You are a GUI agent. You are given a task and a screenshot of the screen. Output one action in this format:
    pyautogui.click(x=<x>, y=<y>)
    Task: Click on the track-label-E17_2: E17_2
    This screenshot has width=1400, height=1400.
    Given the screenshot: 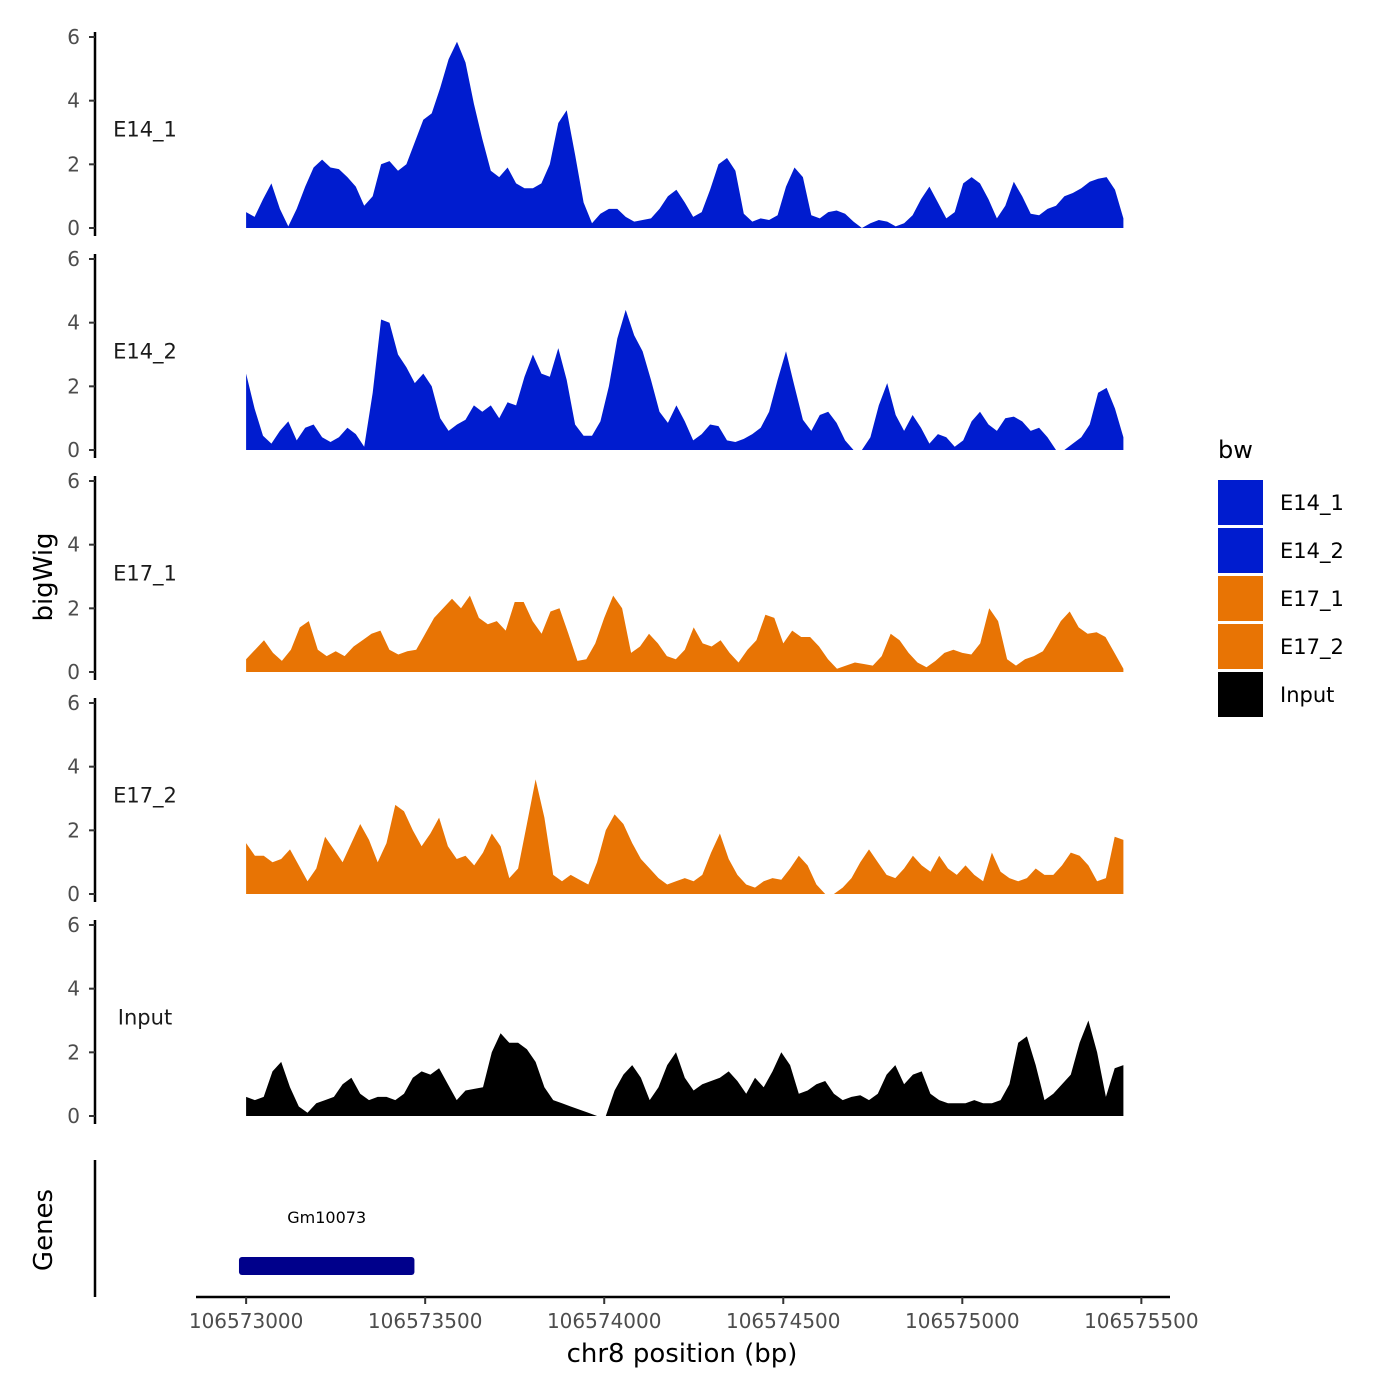 What is the action you would take?
    pyautogui.click(x=145, y=795)
    